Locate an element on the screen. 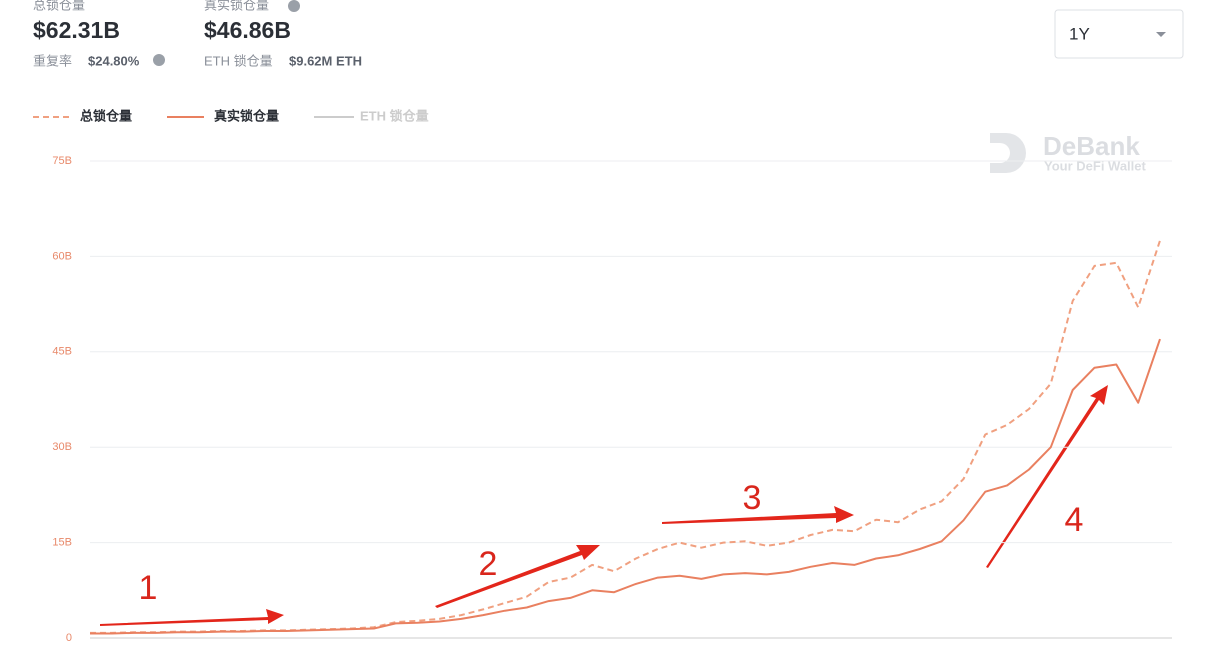  select-caret is located at coordinates (1161, 34).